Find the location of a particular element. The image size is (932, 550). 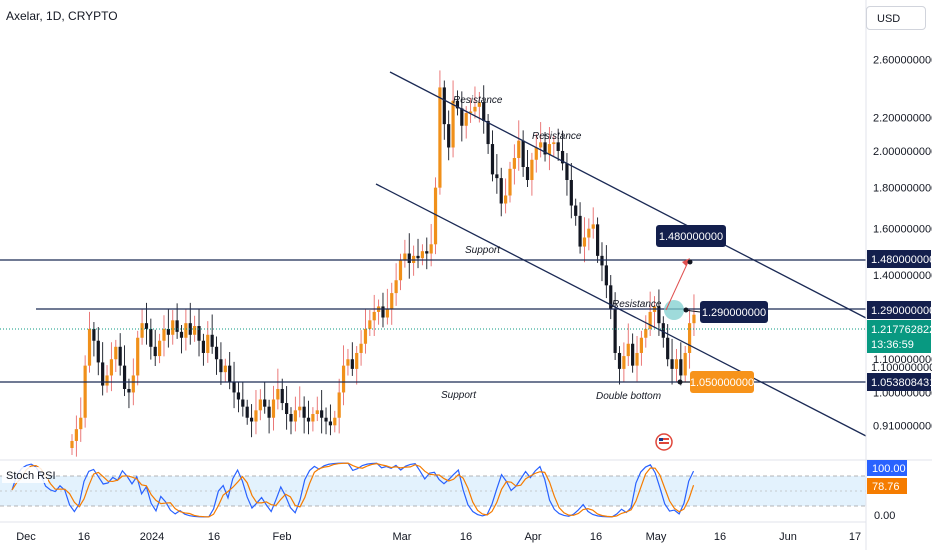

callout-1290: 1.290000000 is located at coordinates (734, 312).